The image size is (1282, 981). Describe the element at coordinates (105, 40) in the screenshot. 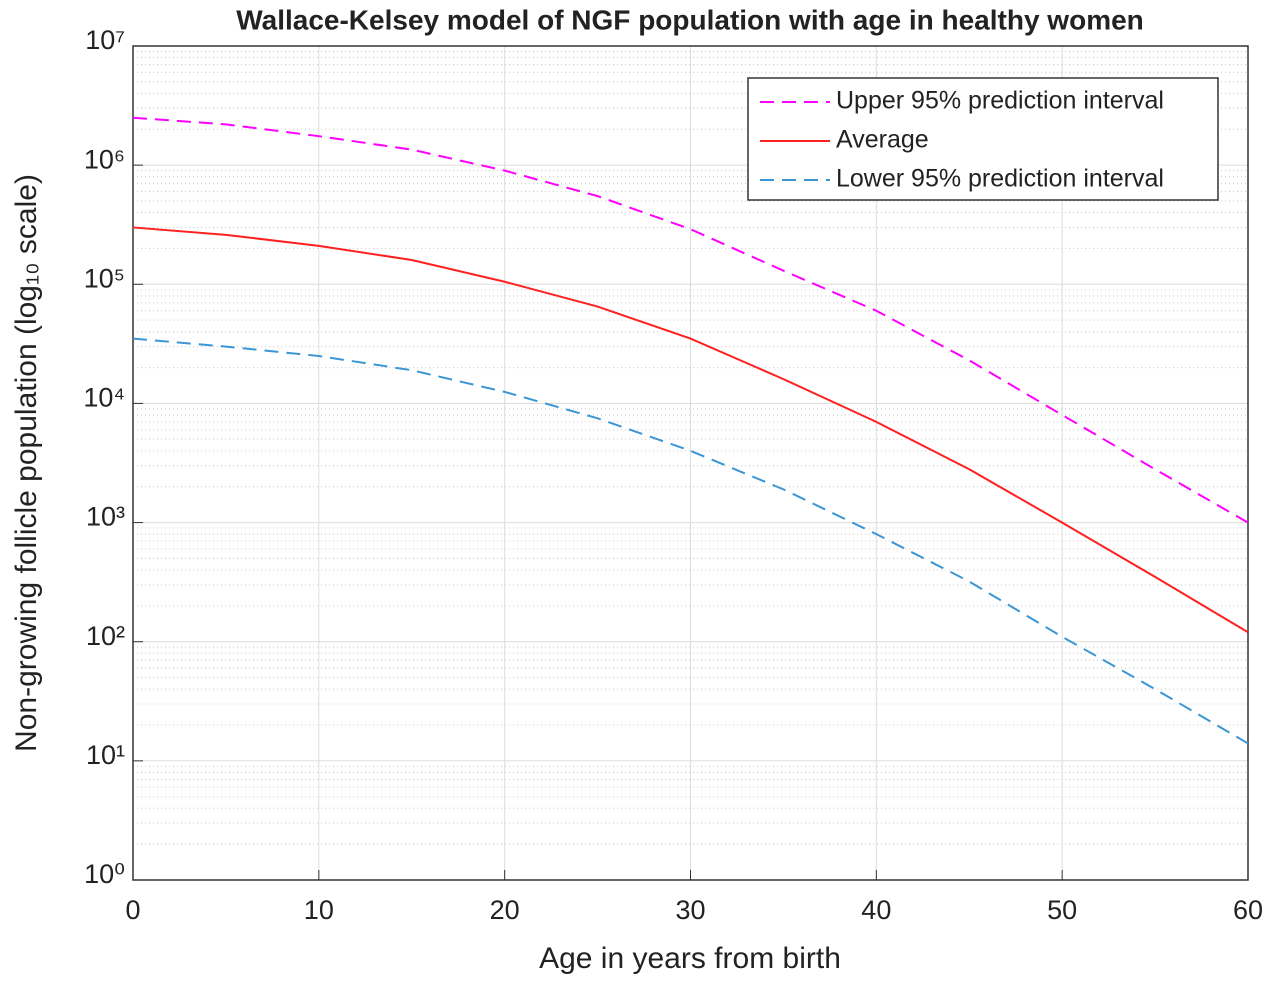

I see `y-tick-label: 10⁷` at that location.